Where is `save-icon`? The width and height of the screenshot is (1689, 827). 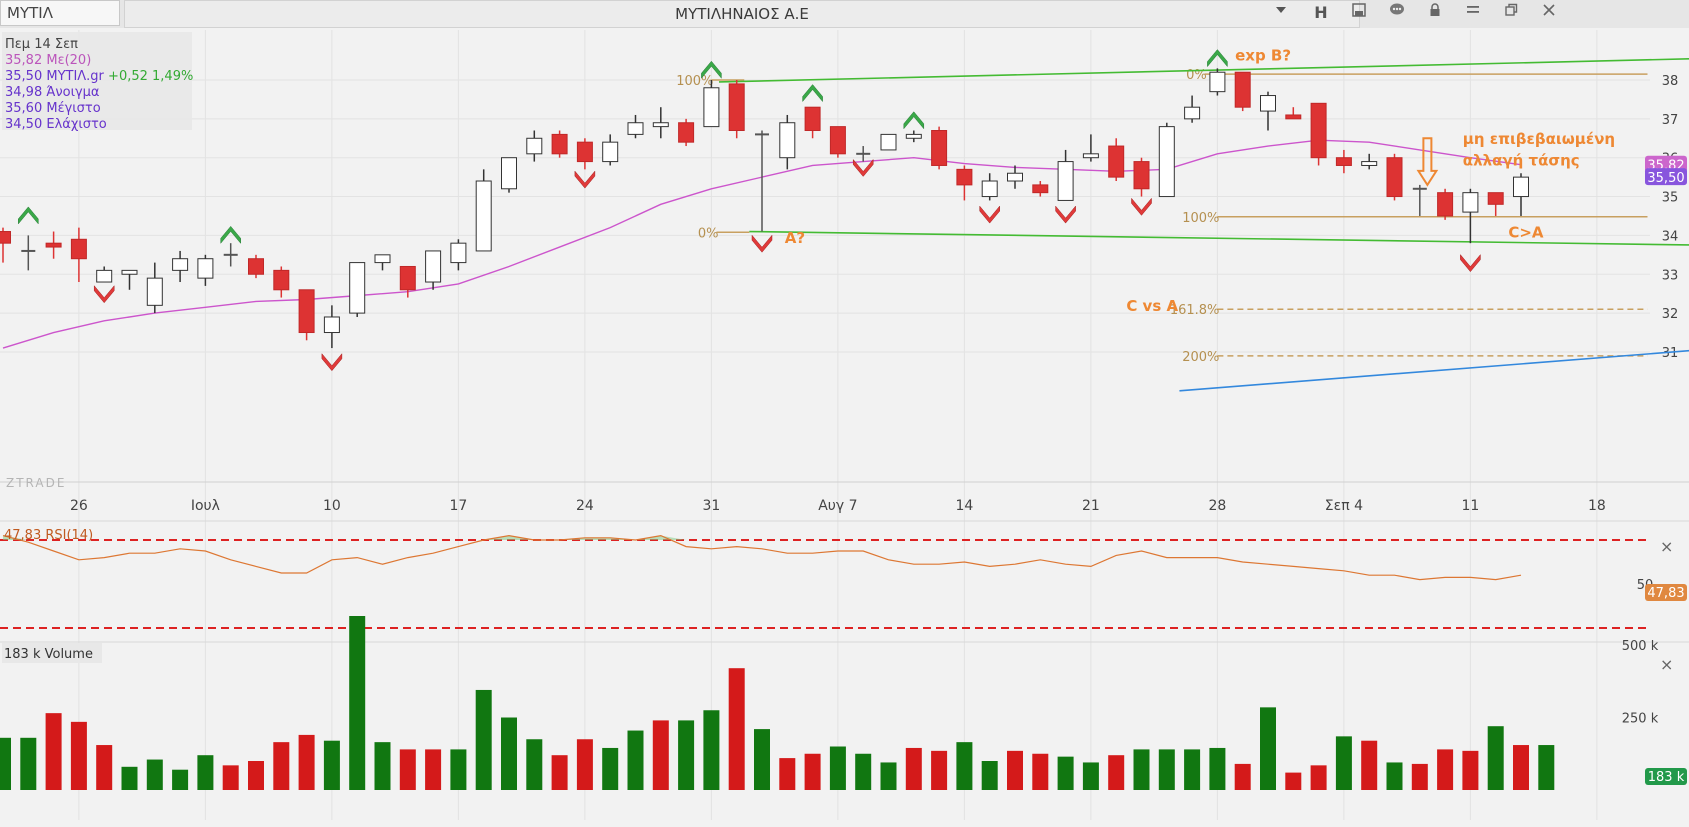
save-icon is located at coordinates (1359, 14).